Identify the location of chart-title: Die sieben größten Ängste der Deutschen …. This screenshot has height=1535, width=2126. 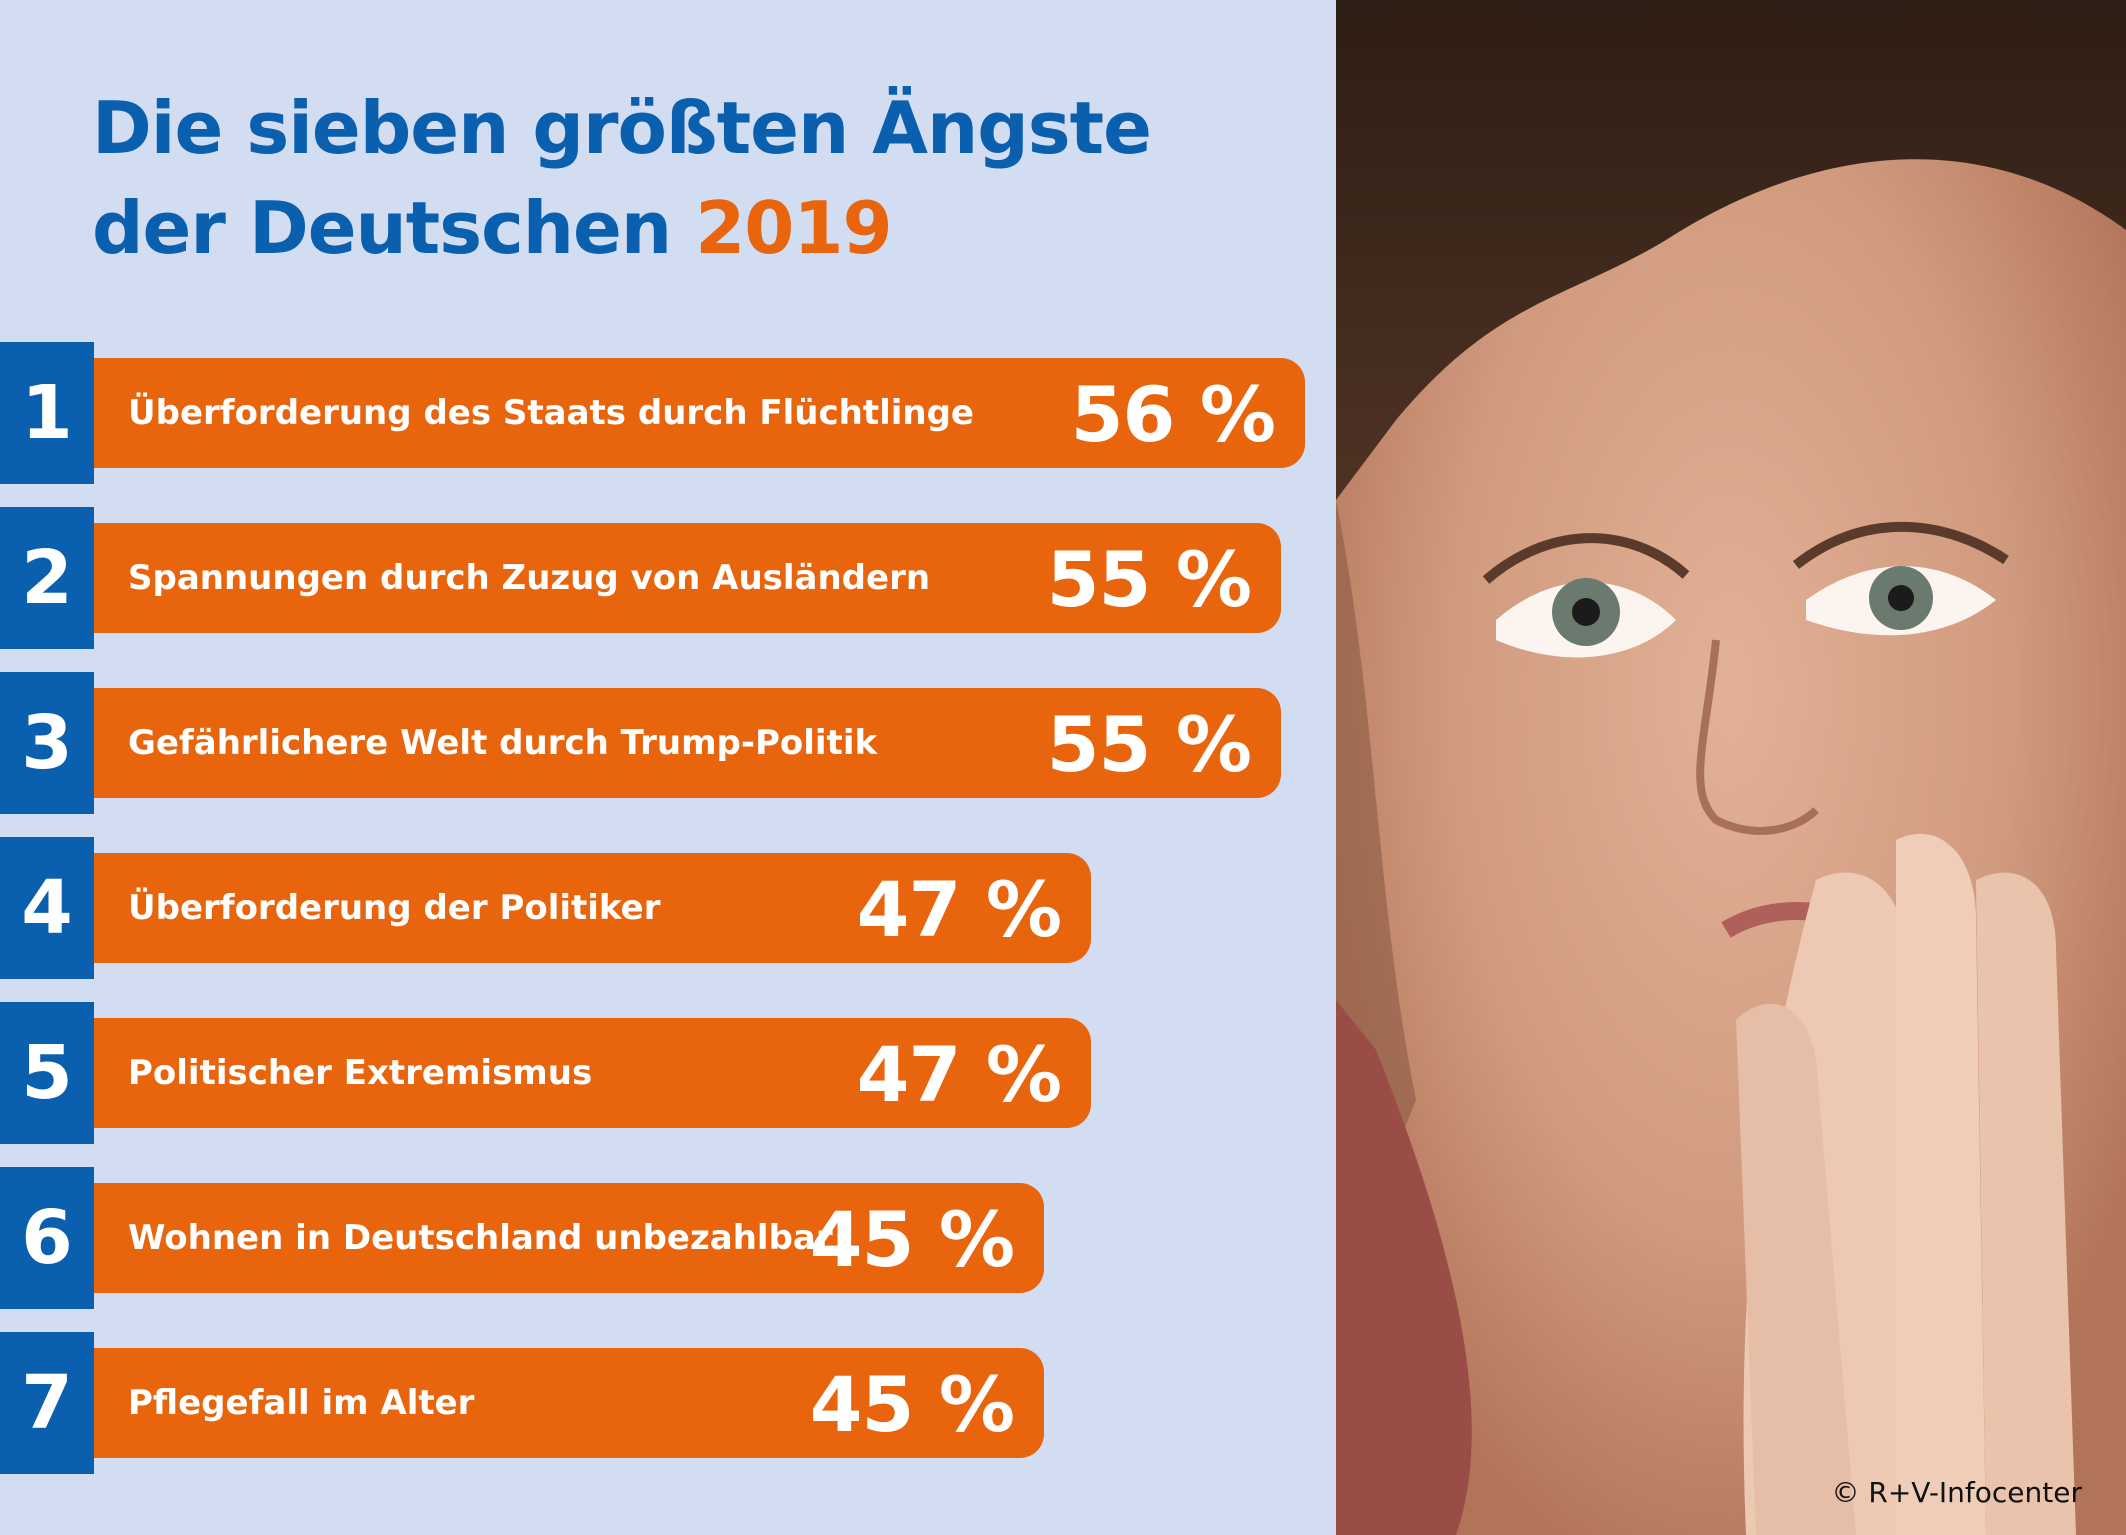
(622, 178).